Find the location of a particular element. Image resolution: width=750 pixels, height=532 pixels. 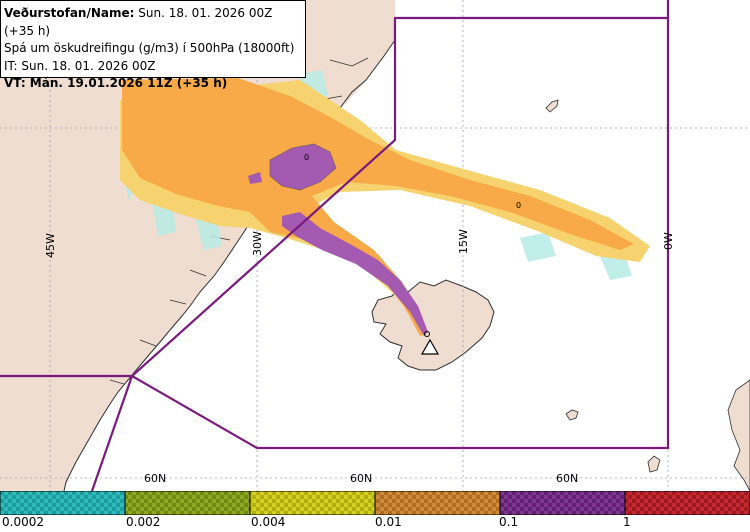

legend-label-4: 0.01 is located at coordinates (388, 522).